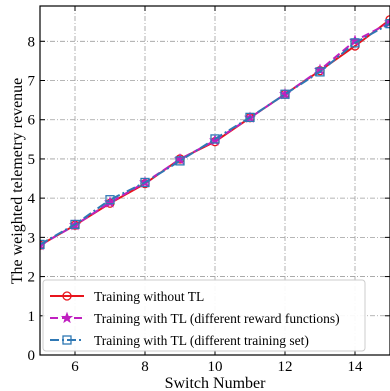 Image resolution: width=390 pixels, height=391 pixels. What do you see at coordinates (32, 238) in the screenshot?
I see `y-tick-label: 3` at bounding box center [32, 238].